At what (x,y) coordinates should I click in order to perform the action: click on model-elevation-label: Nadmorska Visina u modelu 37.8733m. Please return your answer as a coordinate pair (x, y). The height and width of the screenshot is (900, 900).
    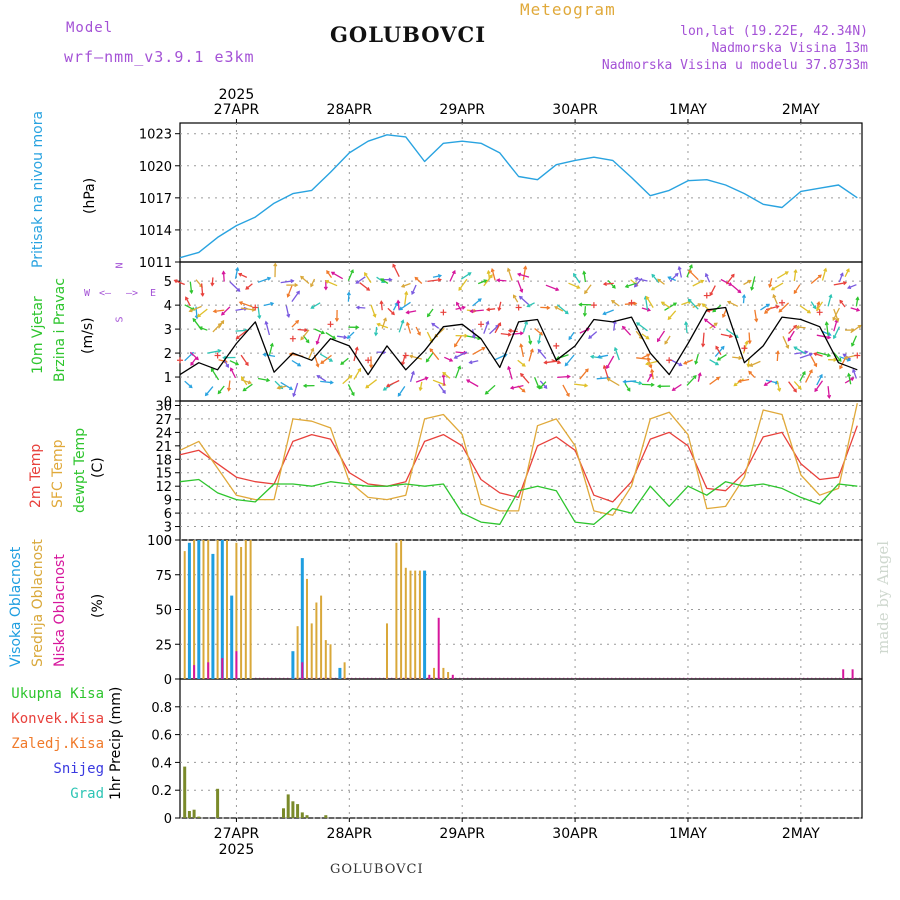
    Looking at the image, I should click on (734, 65).